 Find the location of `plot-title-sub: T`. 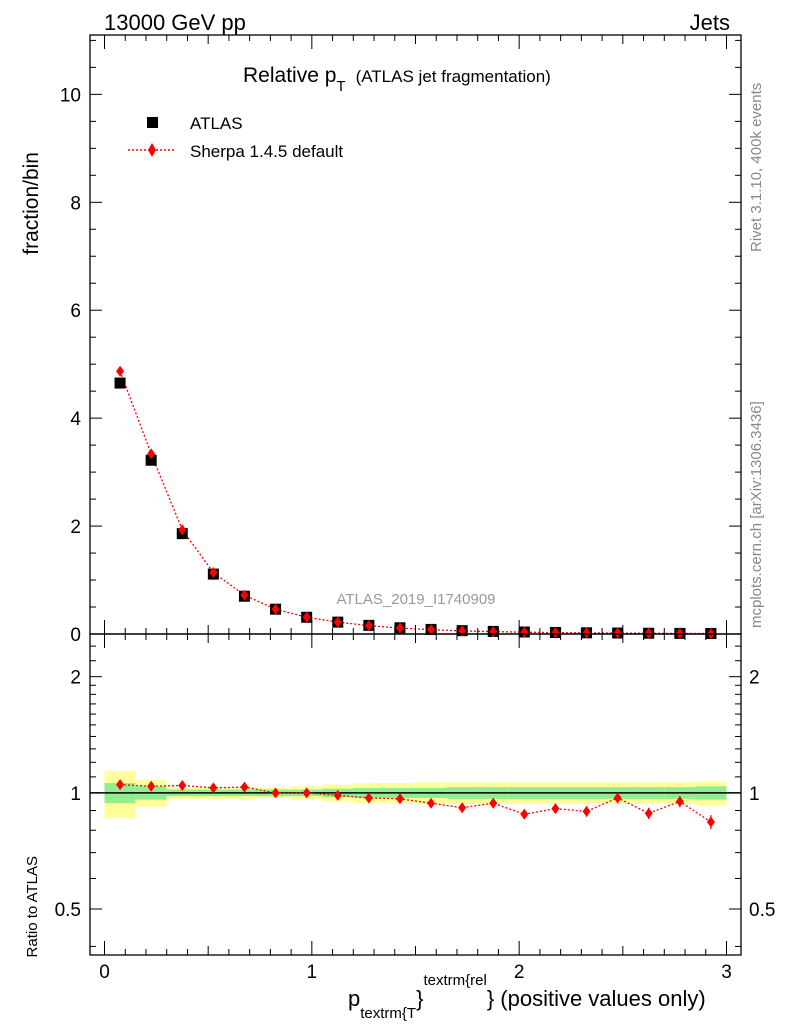

plot-title-sub: T is located at coordinates (340, 86).